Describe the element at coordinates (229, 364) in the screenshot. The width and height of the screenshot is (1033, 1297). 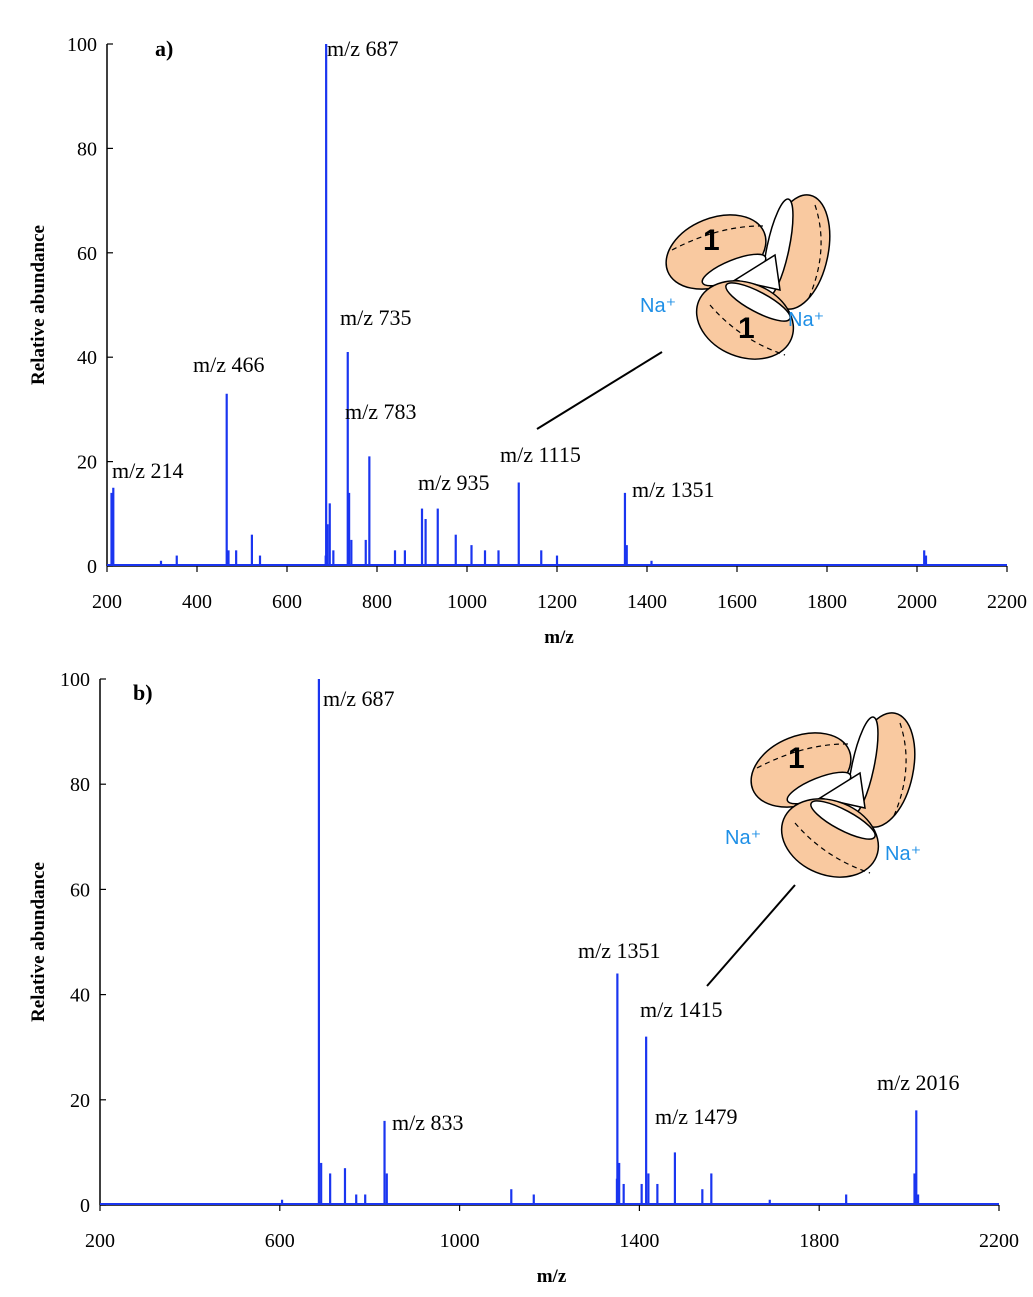
I see `peak-label: m/z 466` at that location.